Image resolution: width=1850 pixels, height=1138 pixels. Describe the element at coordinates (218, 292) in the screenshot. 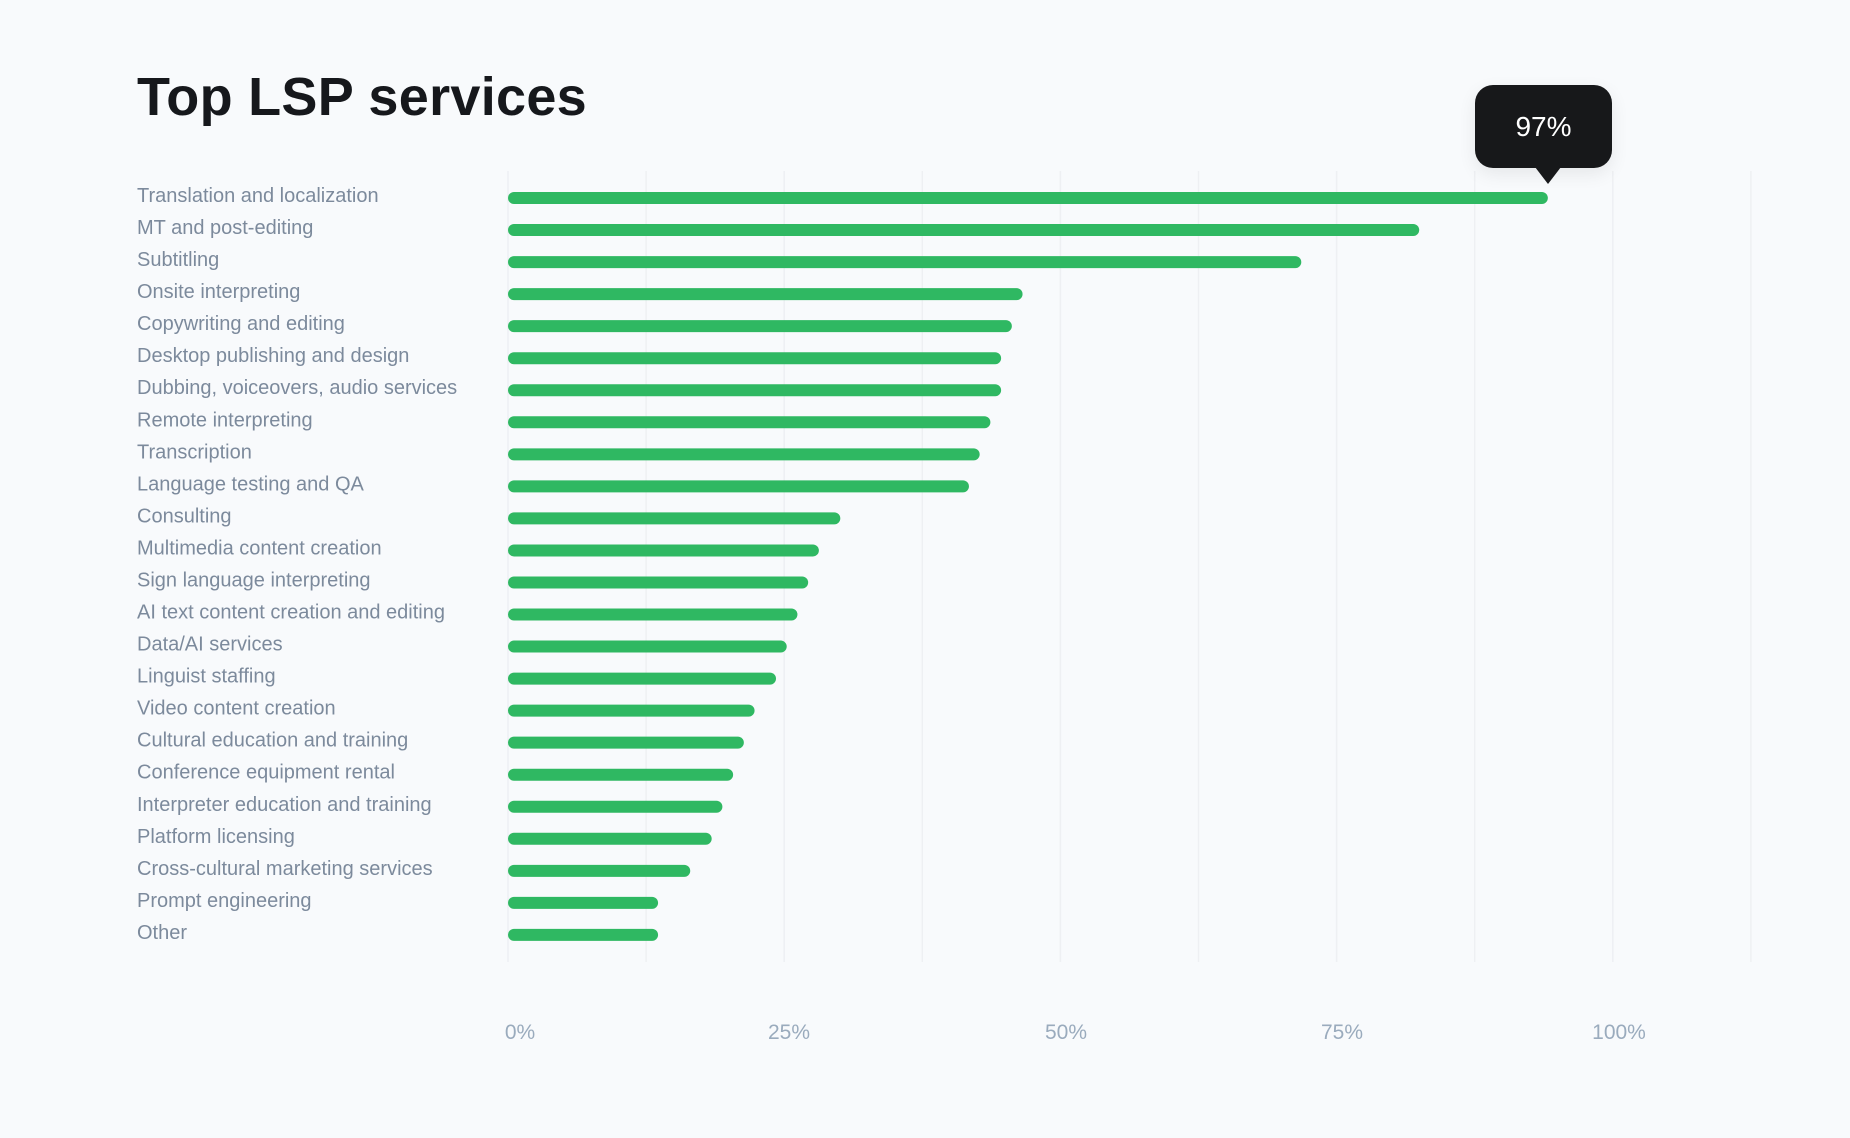

I see `category-label: Onsite interpreting` at that location.